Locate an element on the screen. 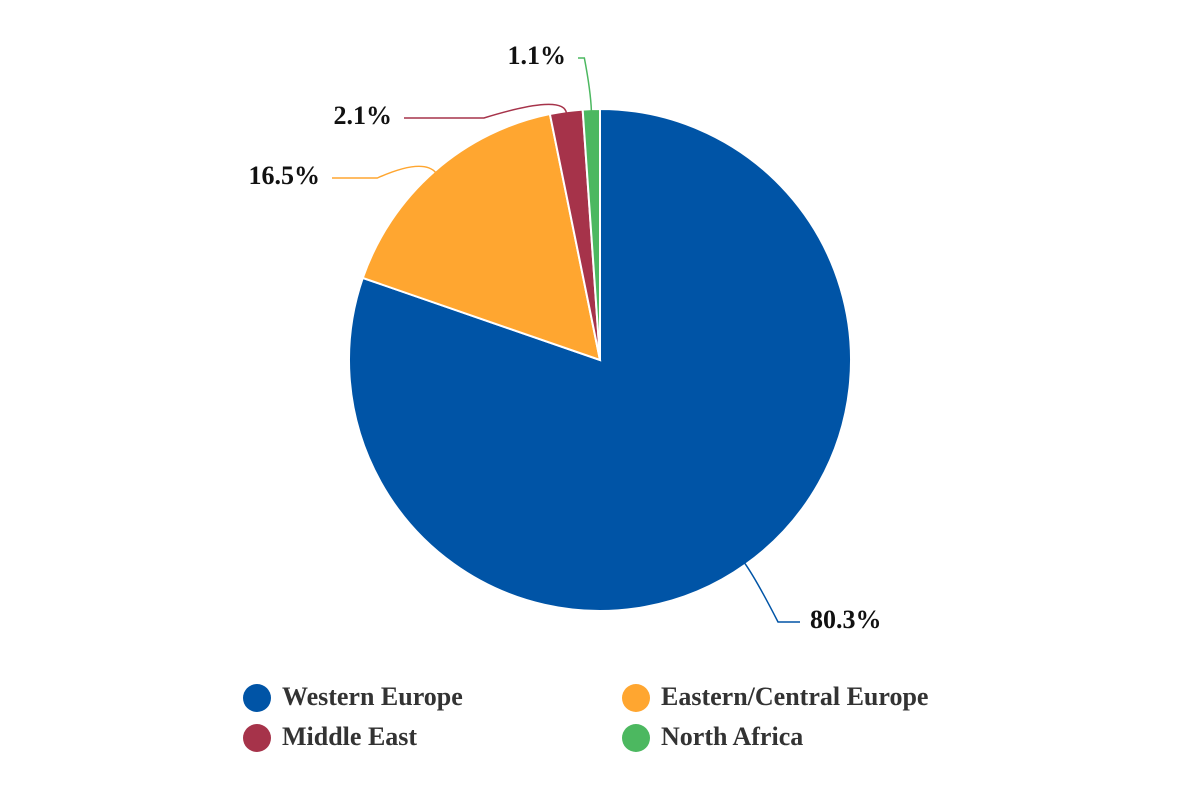  legend-label: North Africa is located at coordinates (732, 736).